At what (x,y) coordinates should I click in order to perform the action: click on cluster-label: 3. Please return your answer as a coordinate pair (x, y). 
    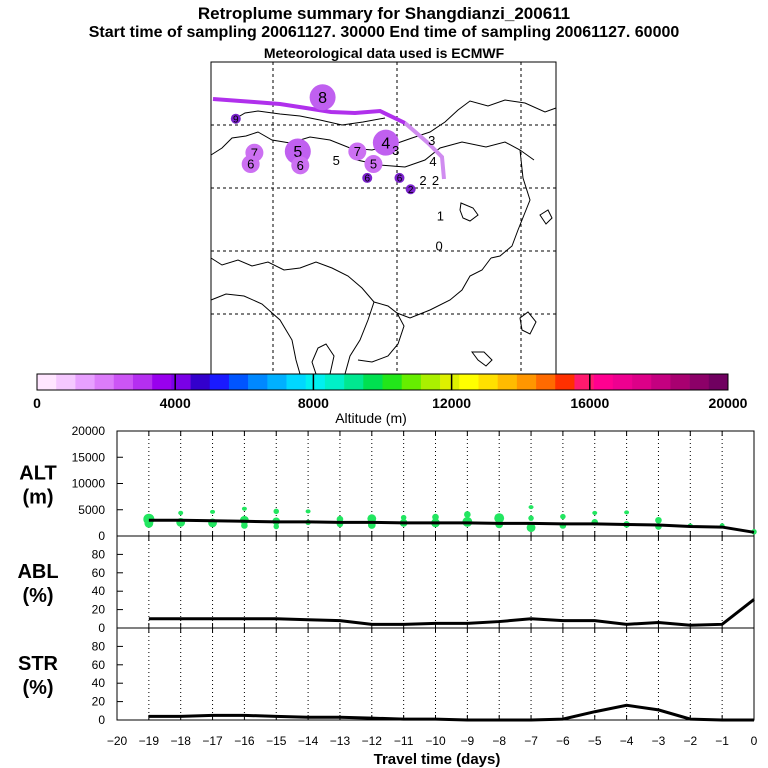
    Looking at the image, I should click on (395, 150).